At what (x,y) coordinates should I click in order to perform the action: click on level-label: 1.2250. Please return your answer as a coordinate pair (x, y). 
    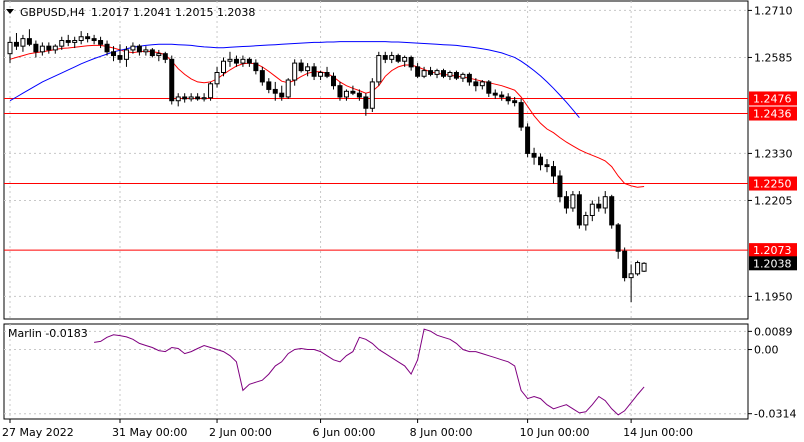
    Looking at the image, I should click on (772, 184).